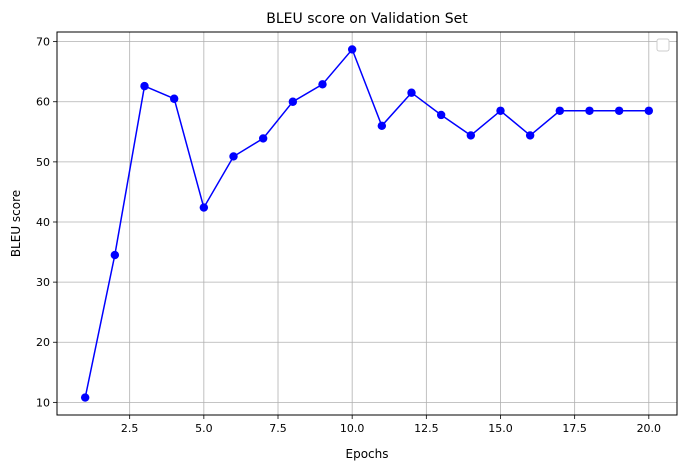  Describe the element at coordinates (43, 402) in the screenshot. I see `y-tick-label: 10` at that location.